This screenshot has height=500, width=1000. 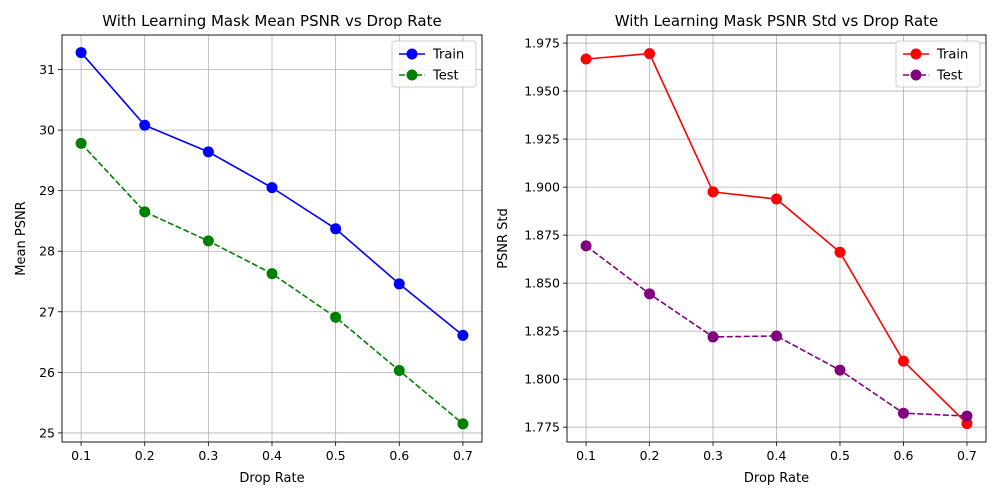 I want to click on y-tick-label: 1.875, so click(x=542, y=235).